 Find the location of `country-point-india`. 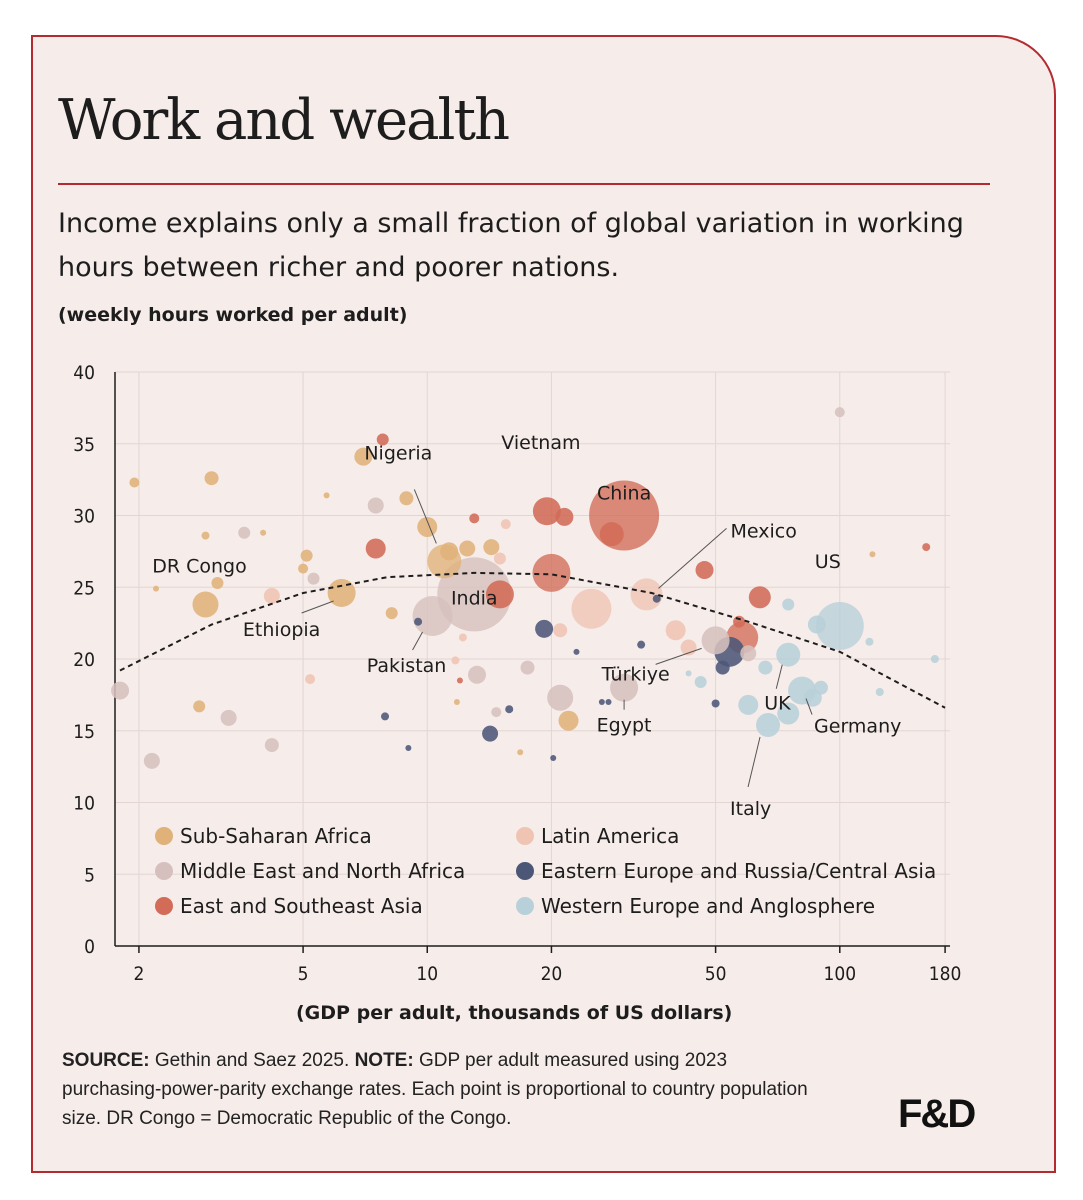

country-point-india is located at coordinates (474, 594).